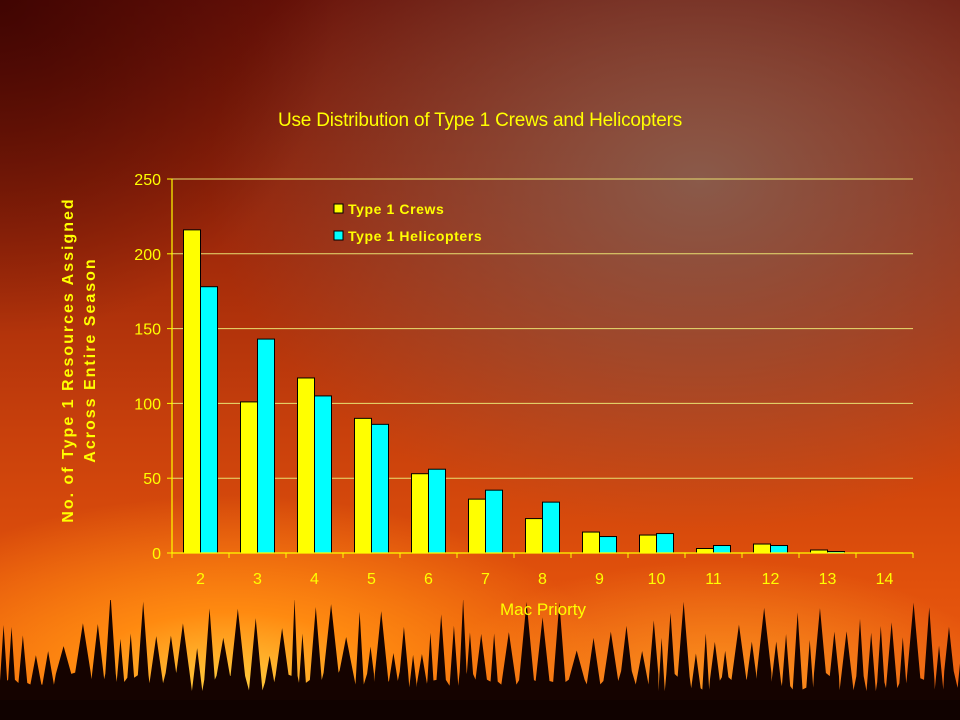  What do you see at coordinates (543, 609) in the screenshot?
I see `x-axis-title: Mac Priorty` at bounding box center [543, 609].